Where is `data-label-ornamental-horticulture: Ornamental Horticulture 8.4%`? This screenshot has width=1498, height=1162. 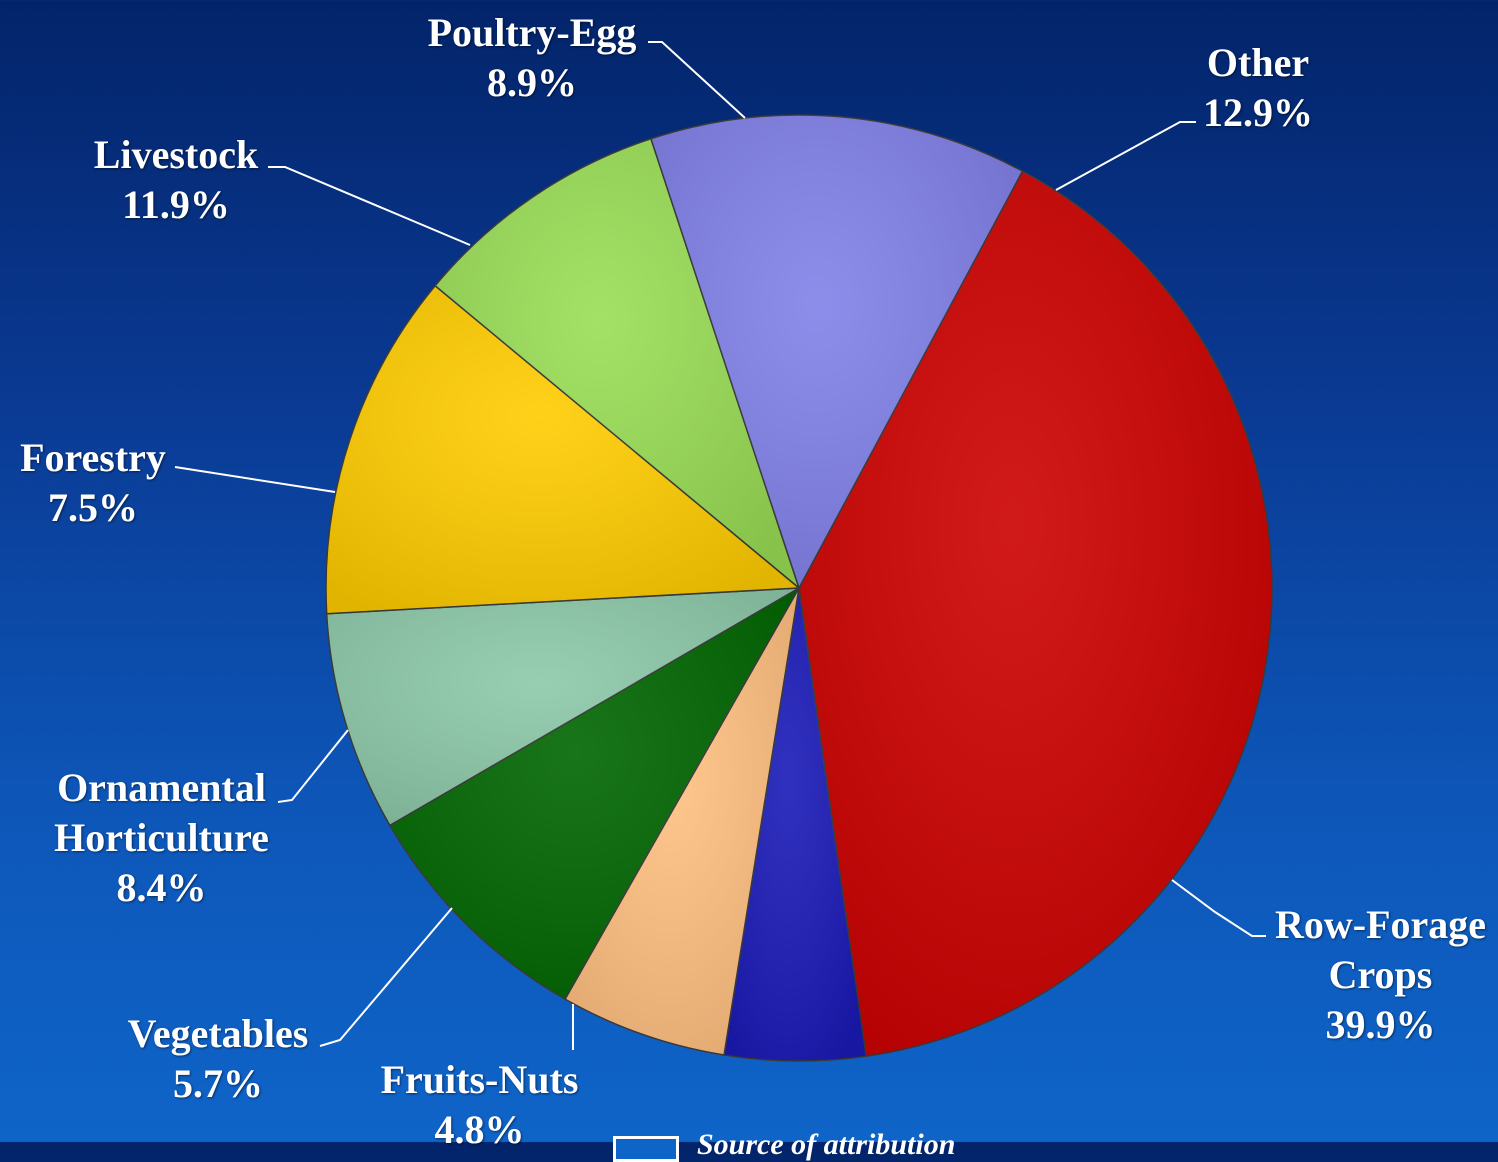
data-label-ornamental-horticulture: Ornamental Horticulture 8.4% is located at coordinates (161, 838).